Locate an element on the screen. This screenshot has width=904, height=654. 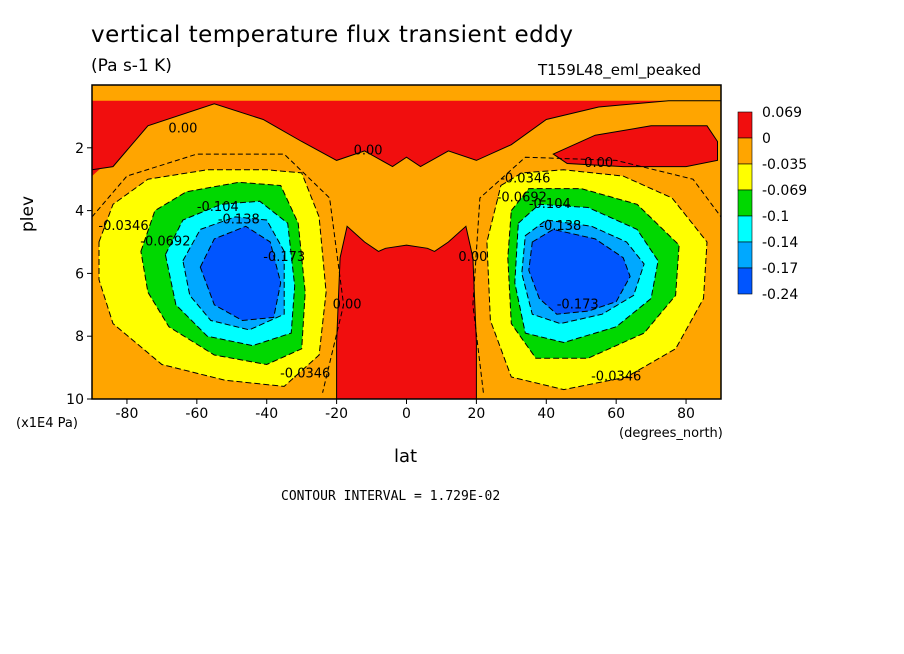
x-tick-label: 80 is located at coordinates (686, 414).